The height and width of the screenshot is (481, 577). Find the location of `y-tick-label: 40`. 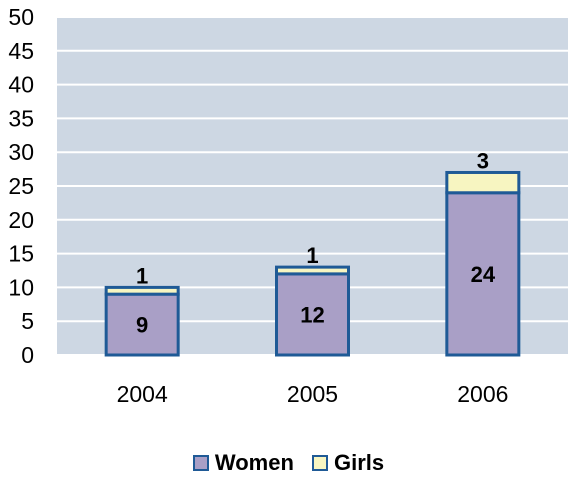

y-tick-label: 40 is located at coordinates (21, 85).